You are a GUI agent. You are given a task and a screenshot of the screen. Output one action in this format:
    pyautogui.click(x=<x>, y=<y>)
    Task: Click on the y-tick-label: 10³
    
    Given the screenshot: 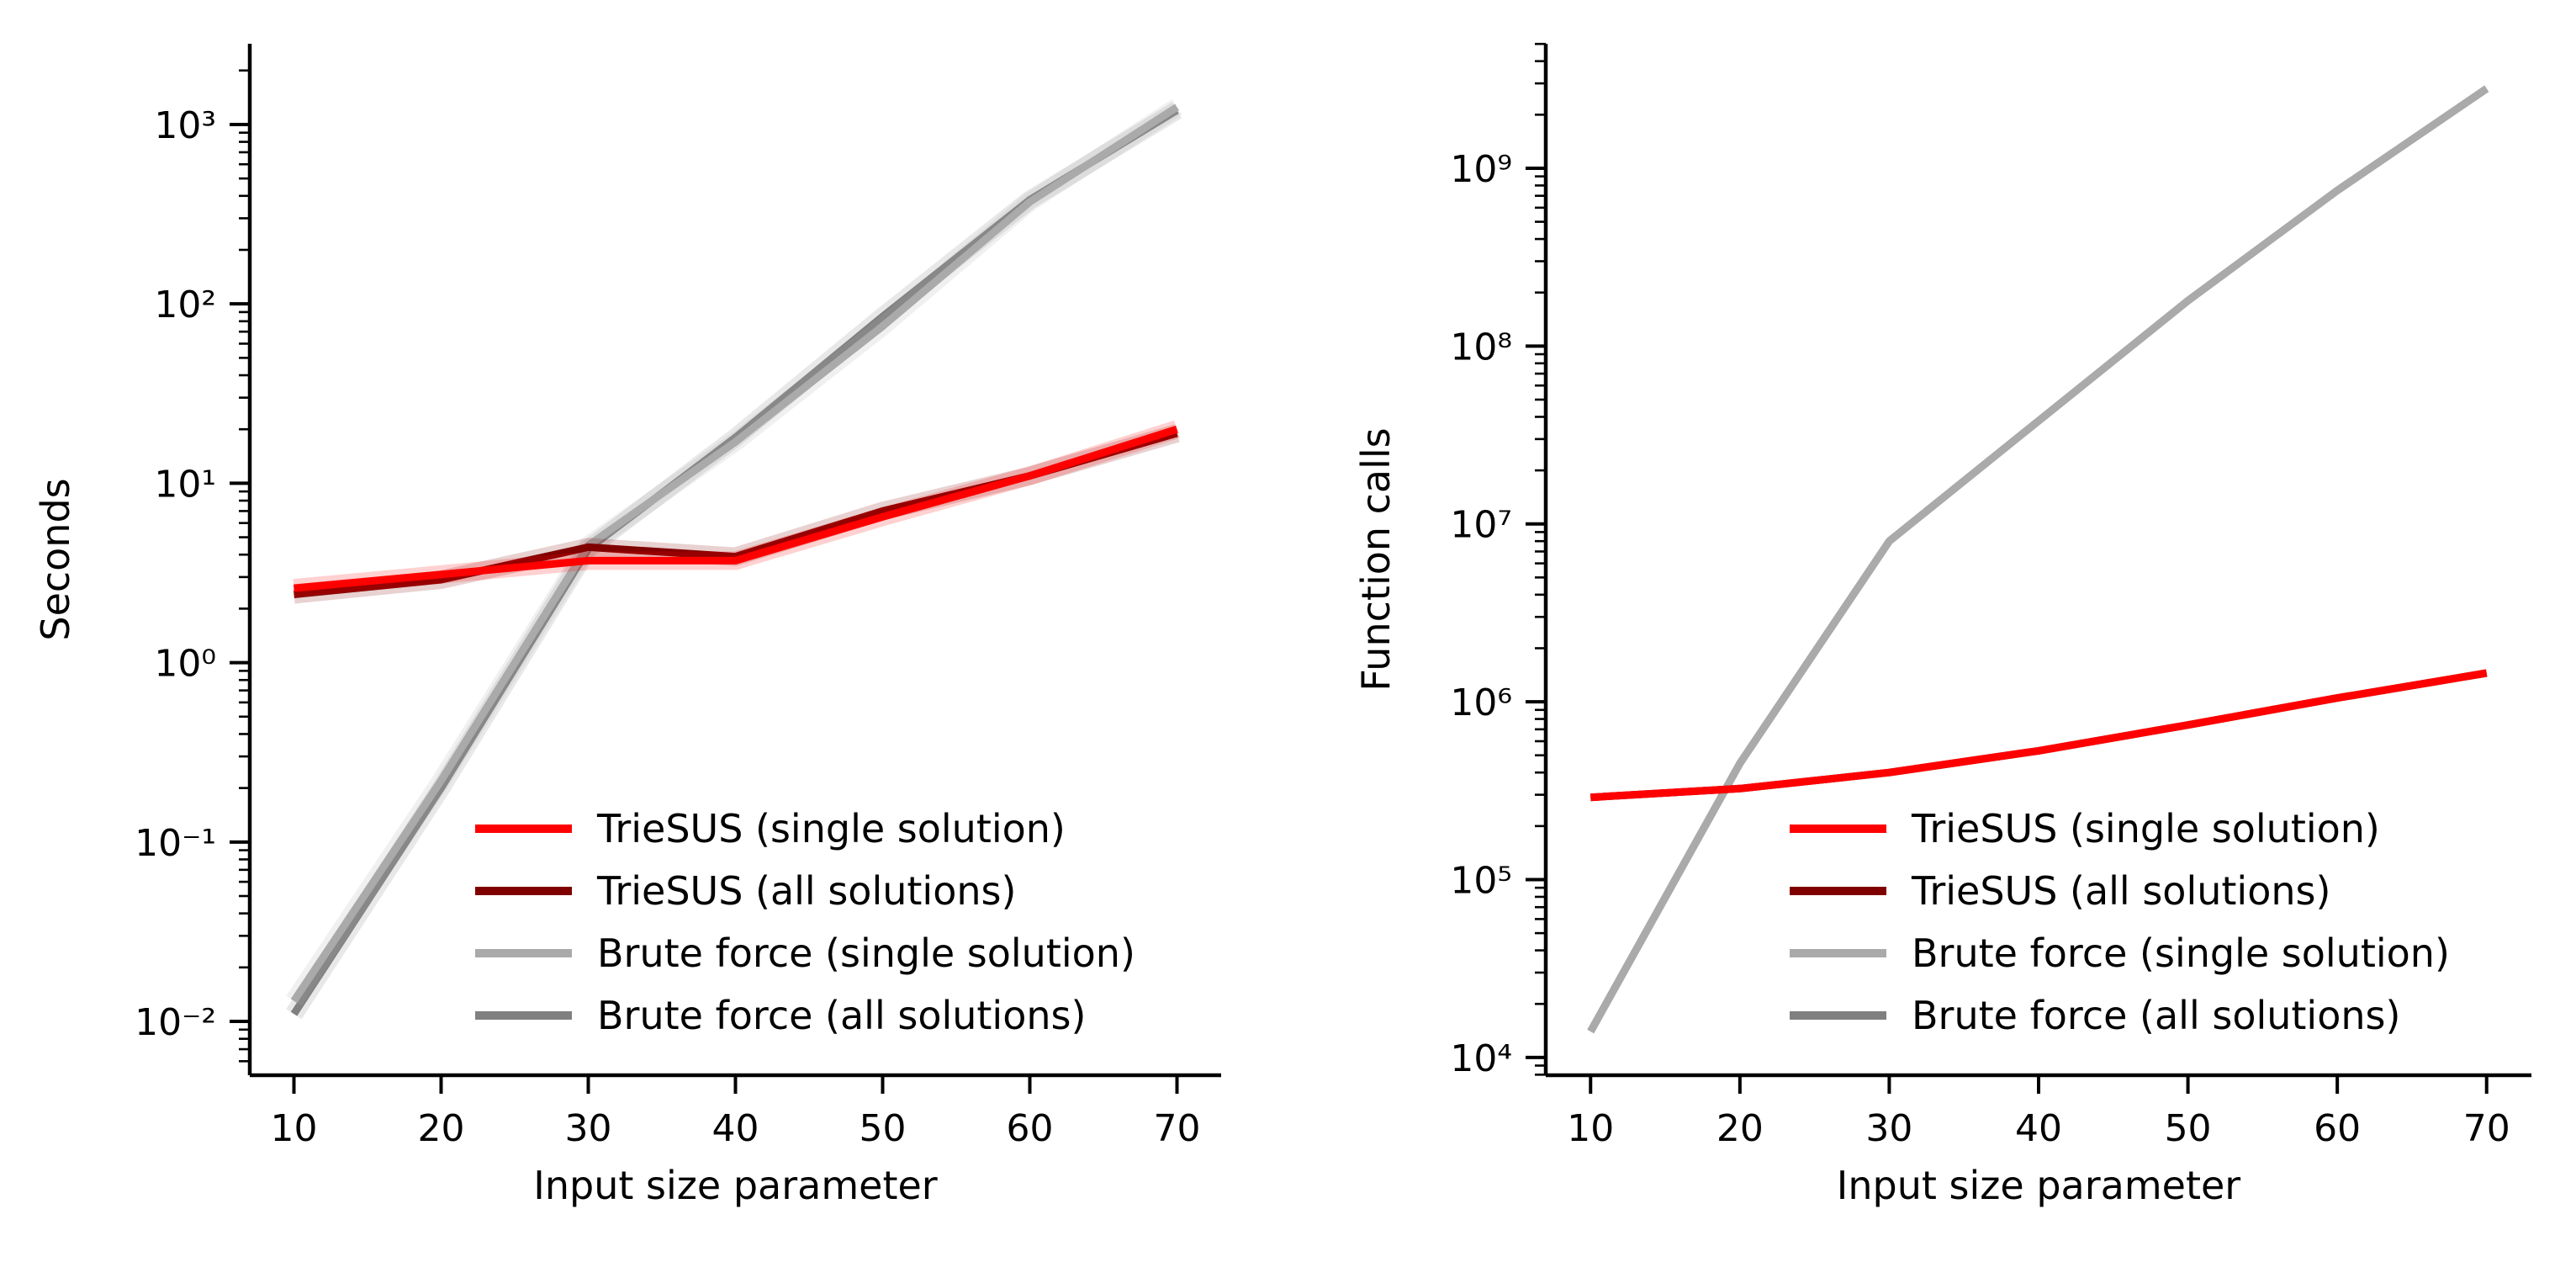 What is the action you would take?
    pyautogui.click(x=185, y=125)
    